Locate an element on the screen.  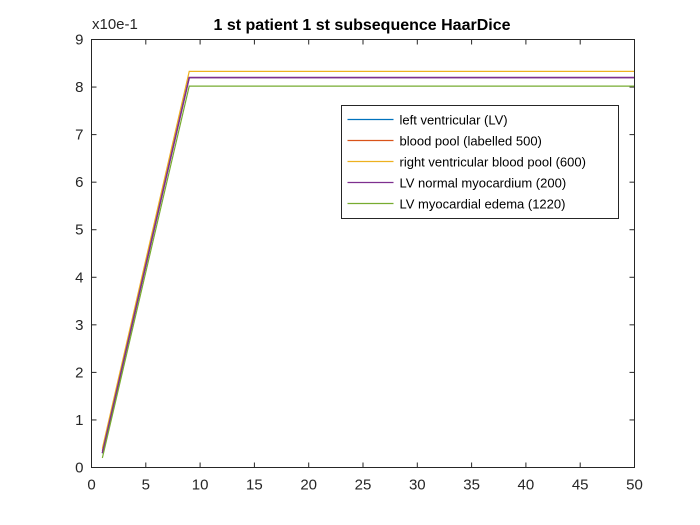
x-tick-label: 45 is located at coordinates (580, 485).